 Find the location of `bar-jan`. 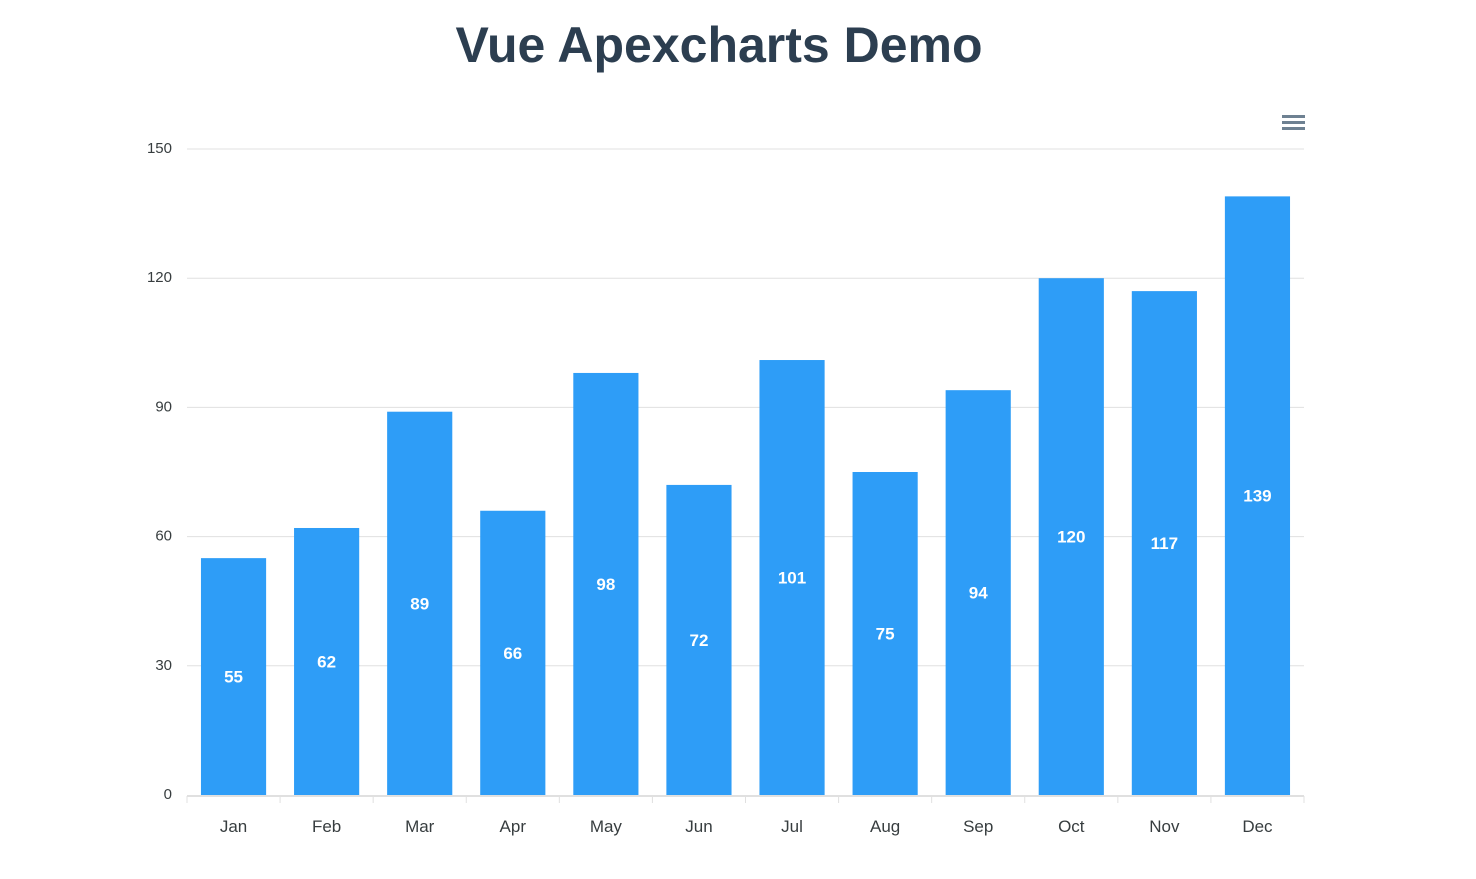

bar-jan is located at coordinates (233, 676).